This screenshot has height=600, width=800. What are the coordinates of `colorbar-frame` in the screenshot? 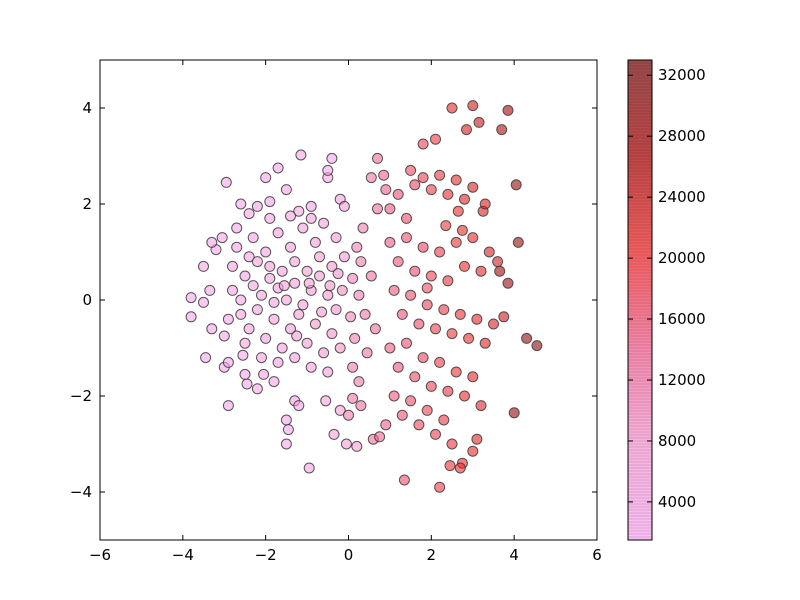 It's located at (640, 300).